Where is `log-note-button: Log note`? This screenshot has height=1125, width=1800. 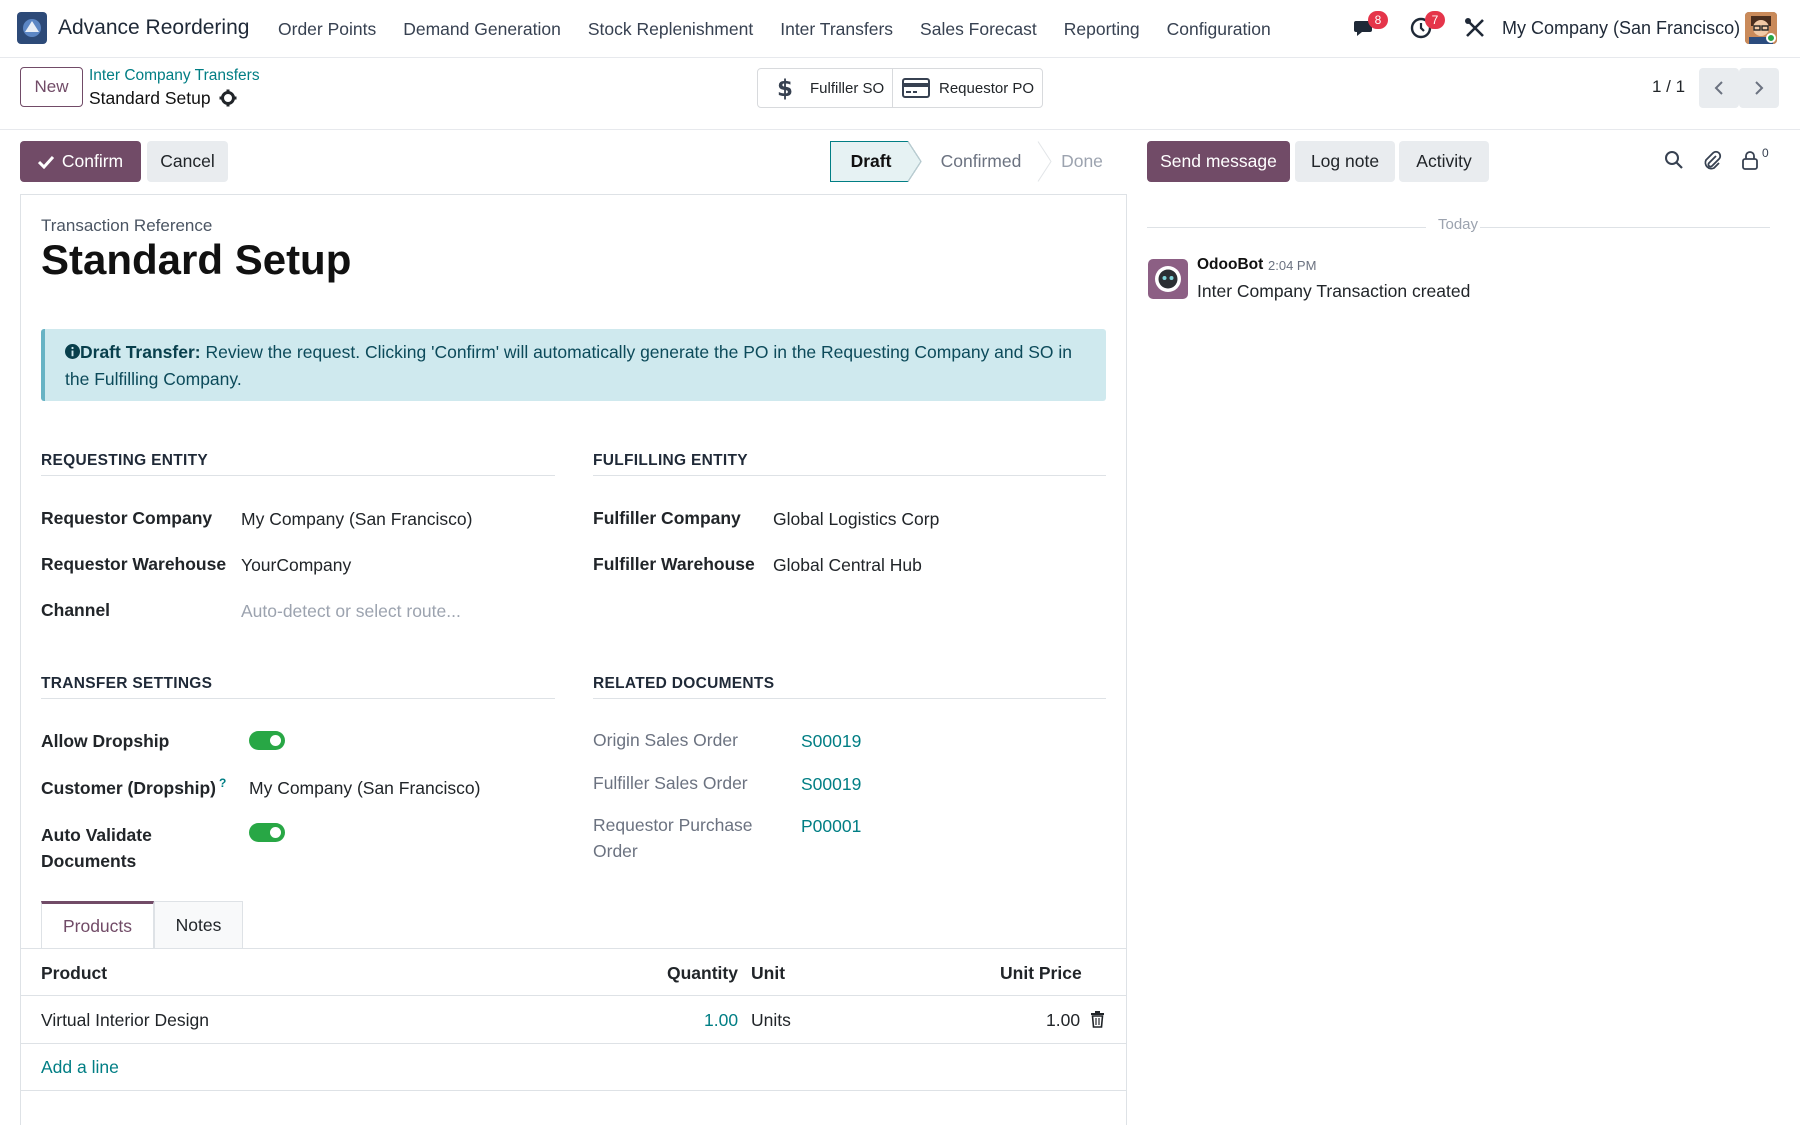
log-note-button: Log note is located at coordinates (1345, 161).